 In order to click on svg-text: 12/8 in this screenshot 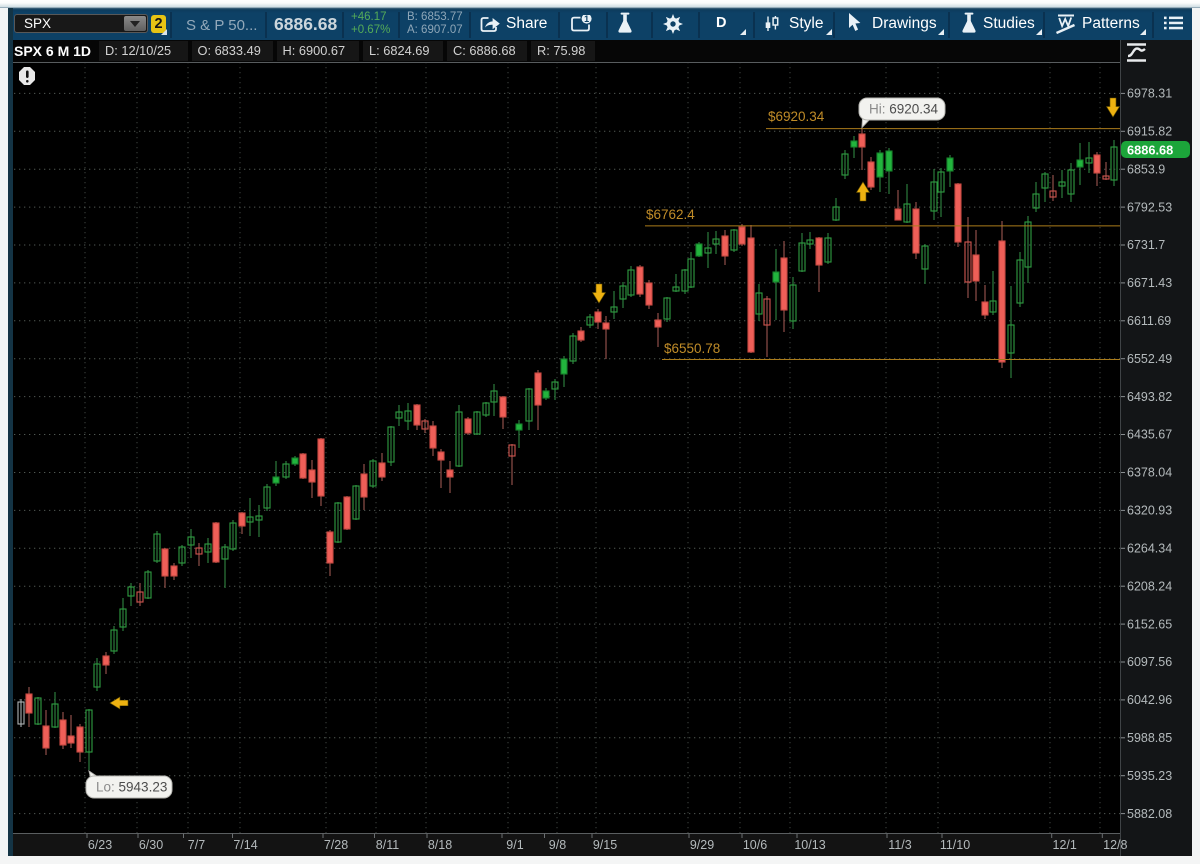, I will do `click(1115, 845)`.